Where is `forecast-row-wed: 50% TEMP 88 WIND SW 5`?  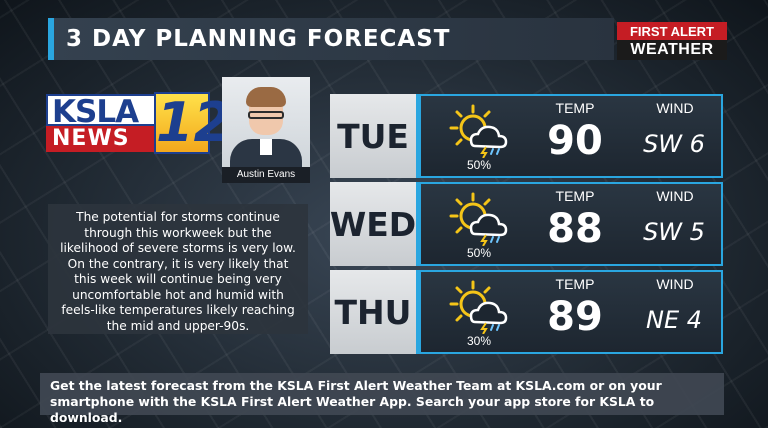 forecast-row-wed: 50% TEMP 88 WIND SW 5 is located at coordinates (569, 224).